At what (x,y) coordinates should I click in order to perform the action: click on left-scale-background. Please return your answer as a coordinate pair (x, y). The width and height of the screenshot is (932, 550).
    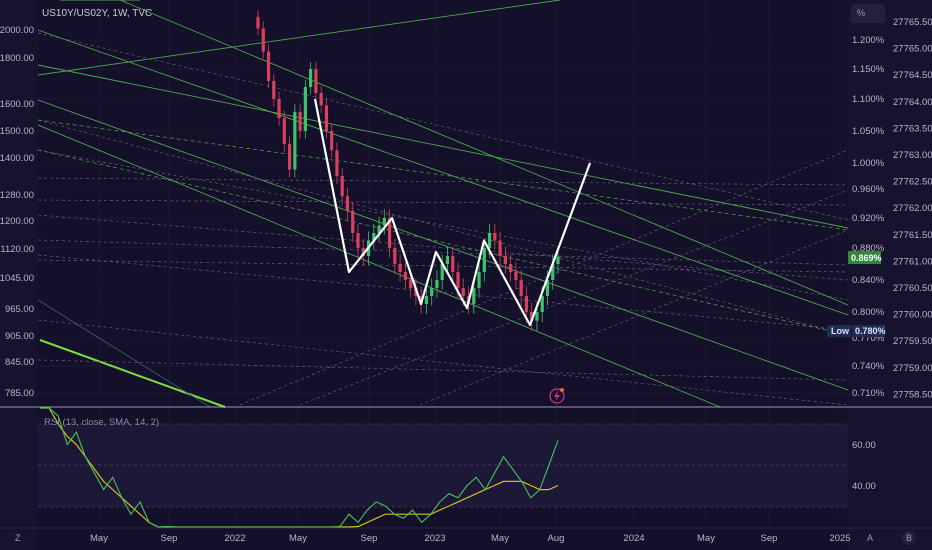
    Looking at the image, I should click on (19, 275).